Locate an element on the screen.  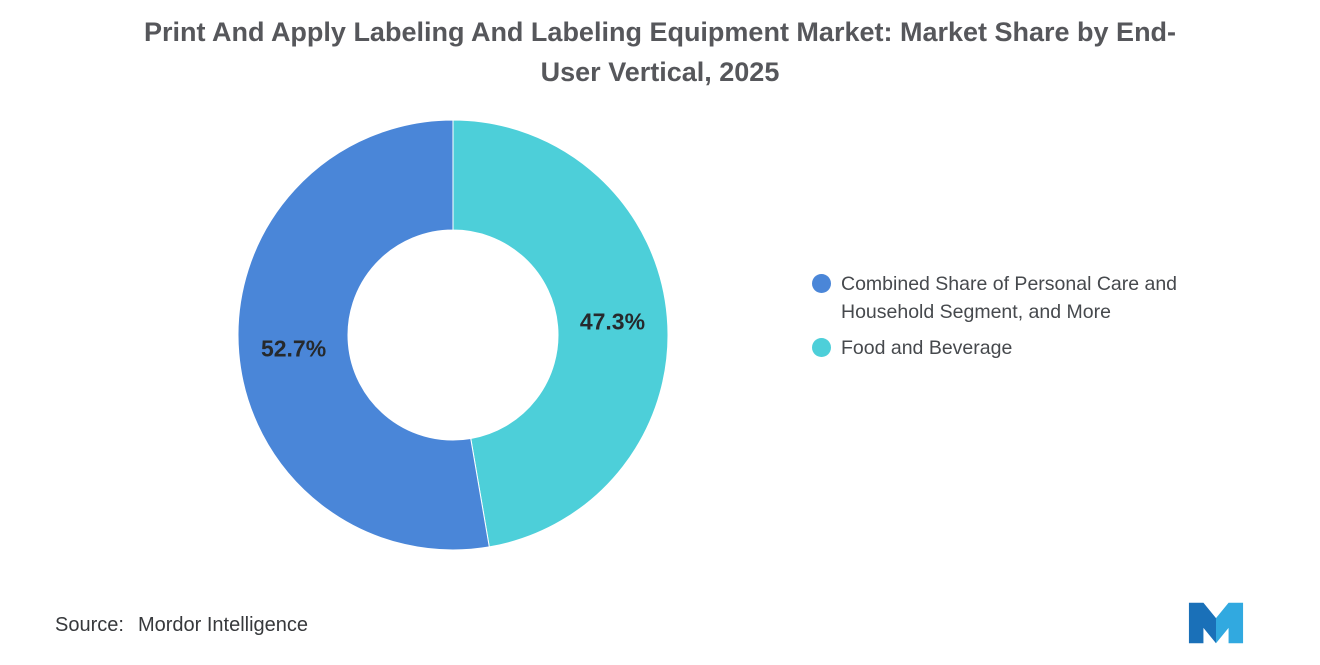
source-attribution: Source: Mordor Intelligence is located at coordinates (181, 625).